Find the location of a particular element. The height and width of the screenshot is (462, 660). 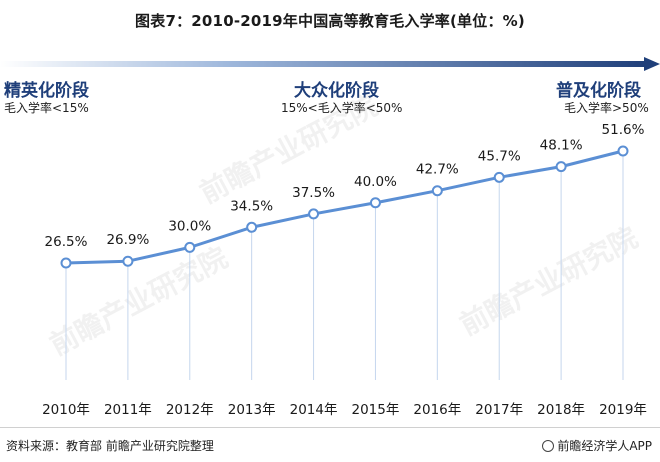

source-note: 资料来源：教育部 前瞻产业研究院整理 is located at coordinates (110, 446).